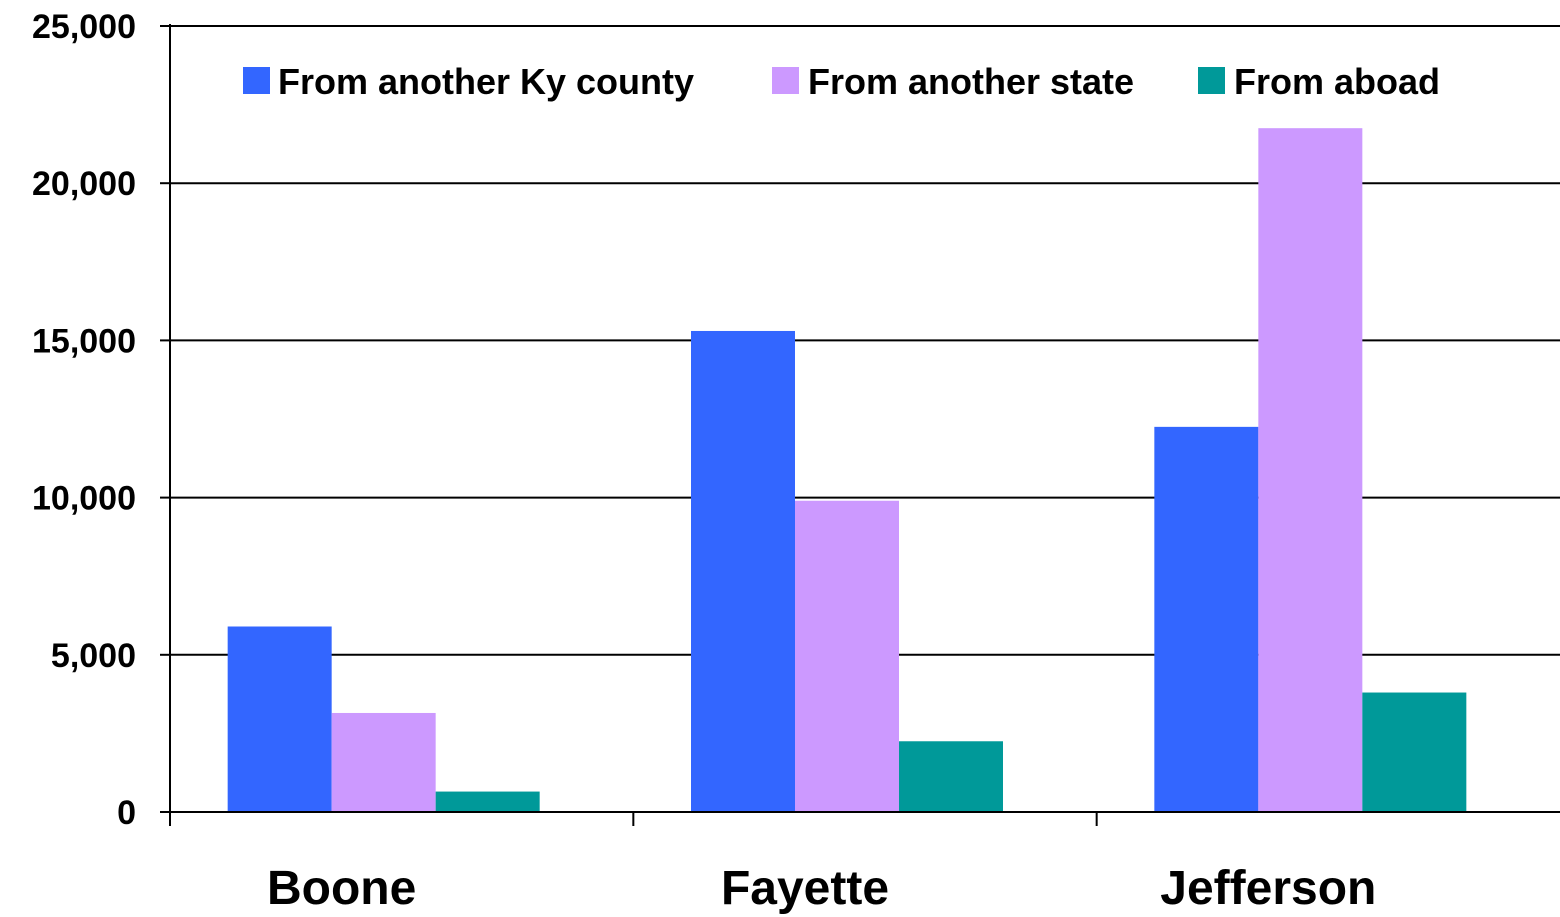 The height and width of the screenshot is (917, 1560). What do you see at coordinates (971, 81) in the screenshot?
I see `legend-label: From another state` at bounding box center [971, 81].